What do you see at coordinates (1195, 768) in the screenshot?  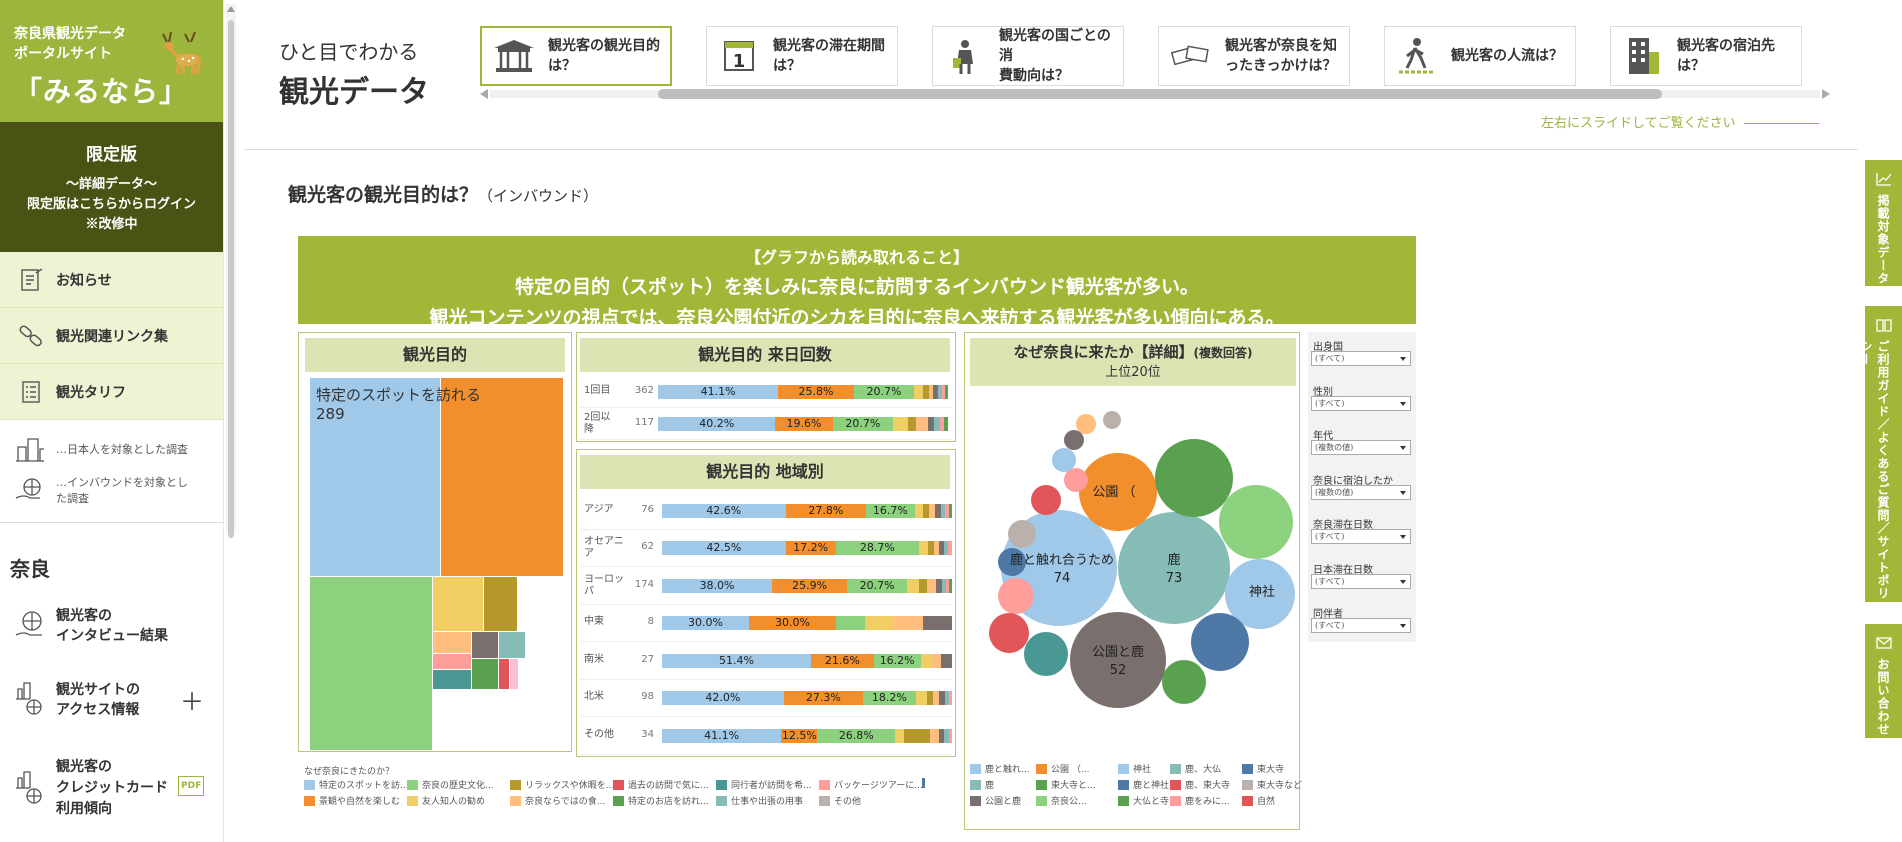 I see `legend-item: 鹿、大仏` at bounding box center [1195, 768].